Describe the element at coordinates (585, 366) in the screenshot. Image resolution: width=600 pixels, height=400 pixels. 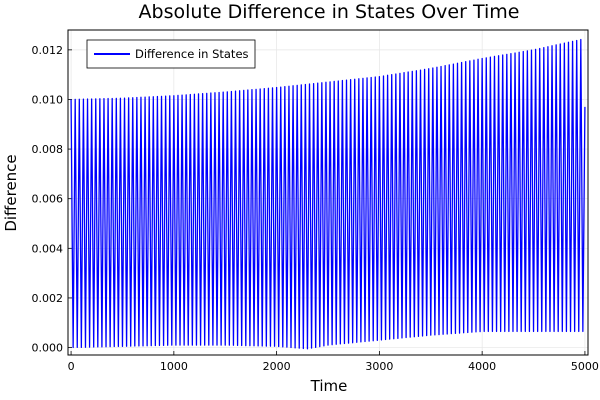
I see `x-tick-label: 5000` at that location.